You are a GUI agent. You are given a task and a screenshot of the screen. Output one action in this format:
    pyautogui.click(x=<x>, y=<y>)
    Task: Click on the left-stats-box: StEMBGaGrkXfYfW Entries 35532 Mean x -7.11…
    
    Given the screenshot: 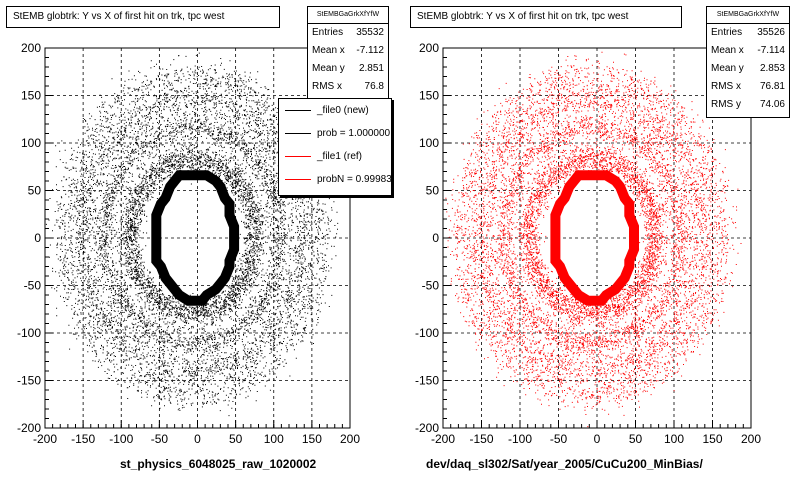 What is the action you would take?
    pyautogui.click(x=348, y=53)
    